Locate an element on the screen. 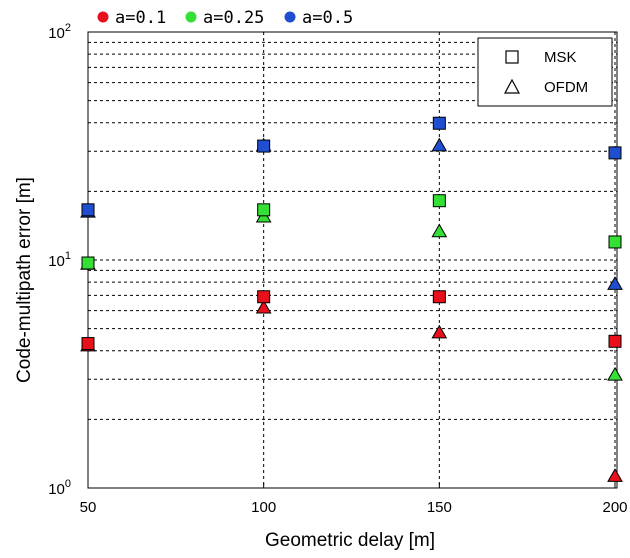 This screenshot has width=630, height=558. legend-square-icon is located at coordinates (512, 57).